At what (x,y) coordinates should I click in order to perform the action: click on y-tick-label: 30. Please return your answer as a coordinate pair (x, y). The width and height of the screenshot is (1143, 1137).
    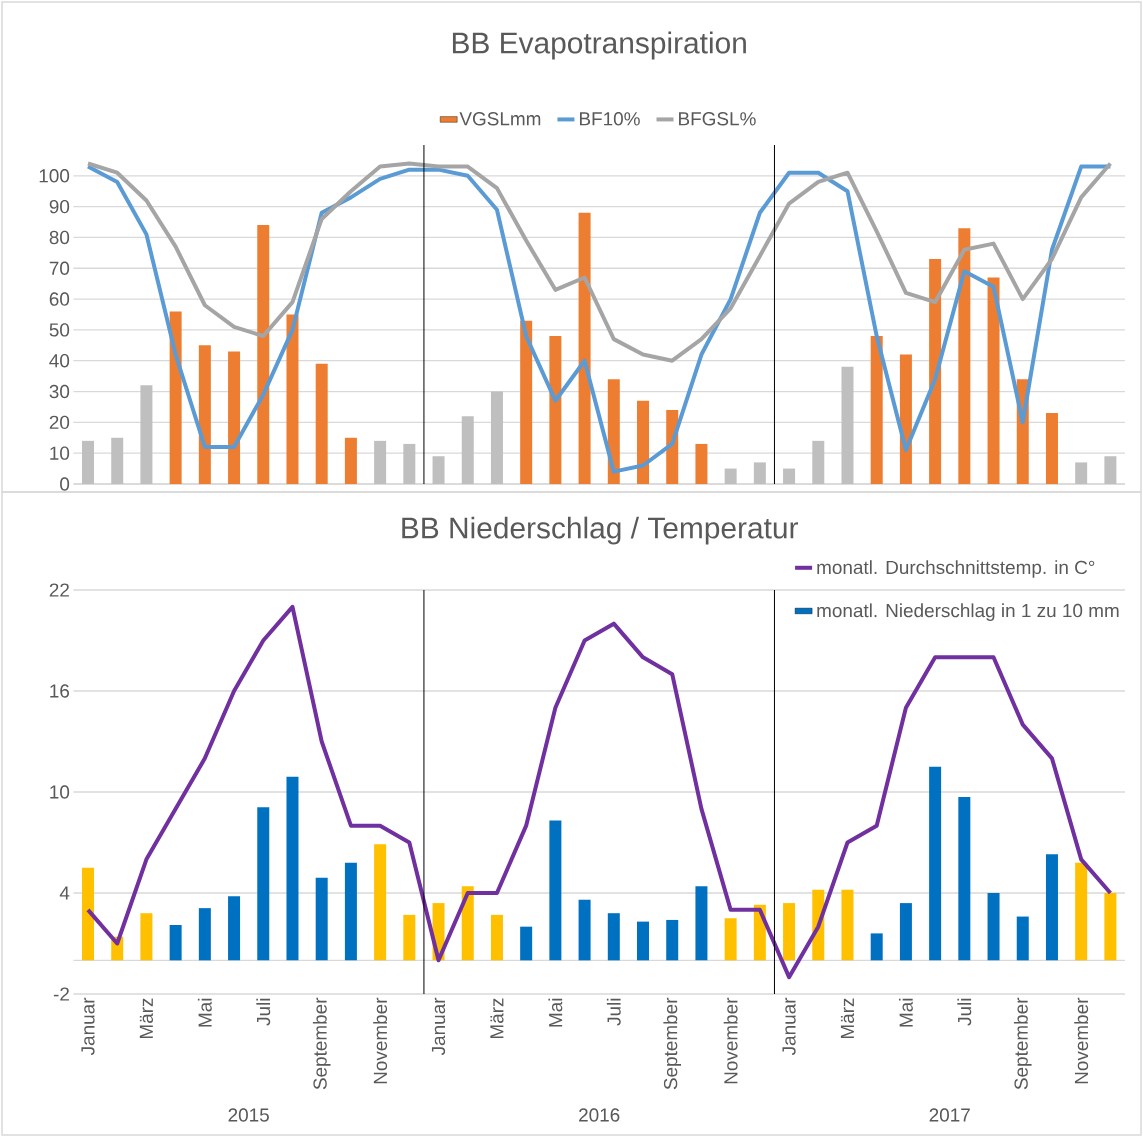
    Looking at the image, I should click on (59, 391).